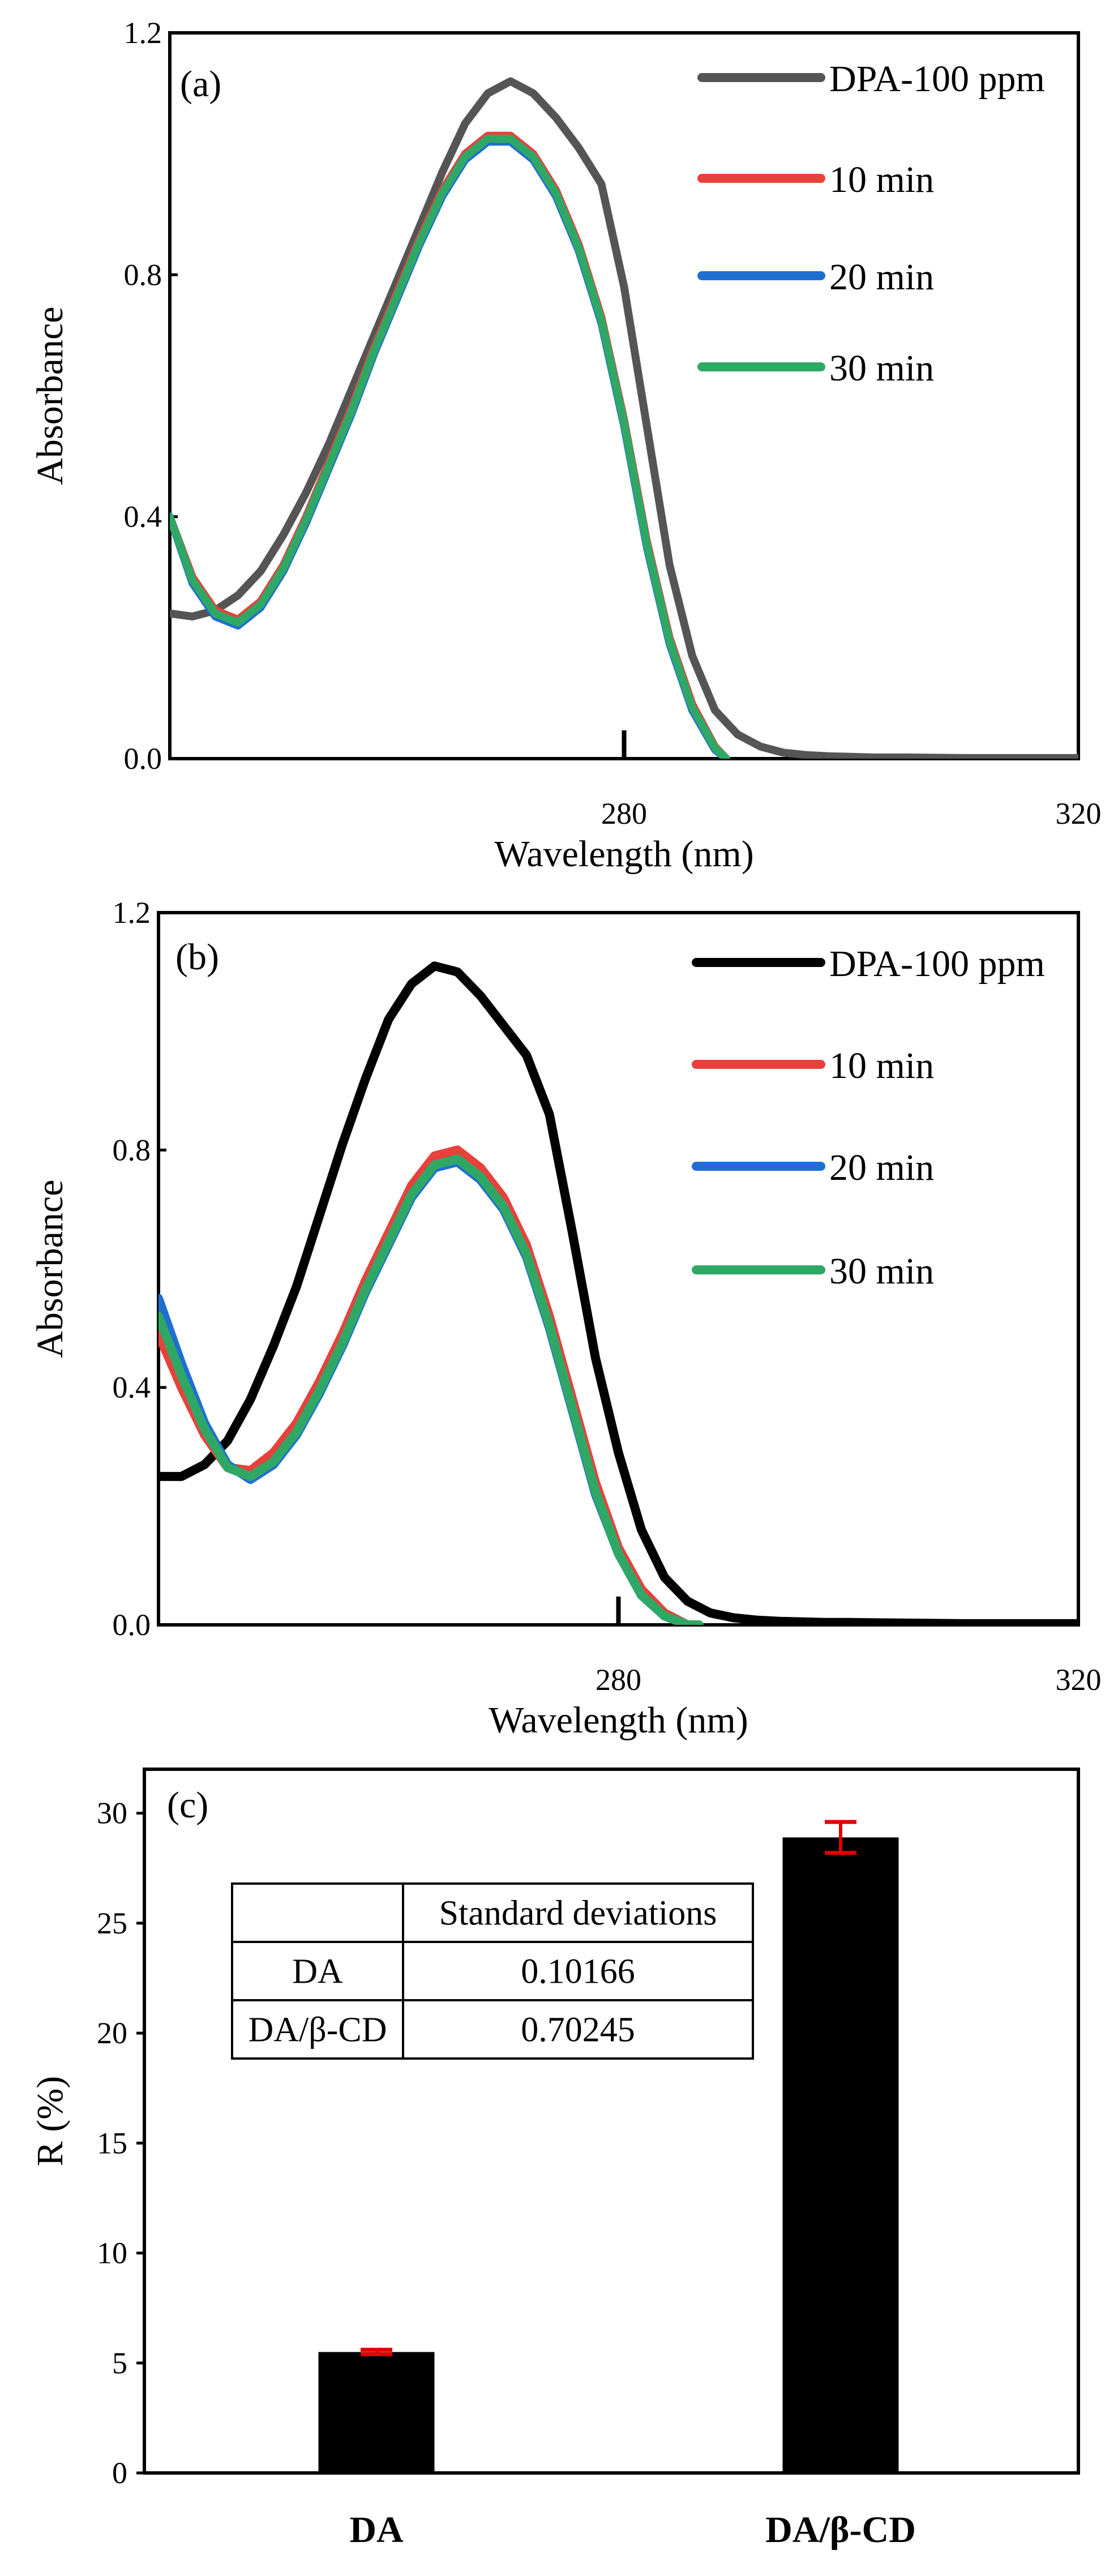 The image size is (1118, 2576). I want to click on y-tick-label: 10, so click(112, 2253).